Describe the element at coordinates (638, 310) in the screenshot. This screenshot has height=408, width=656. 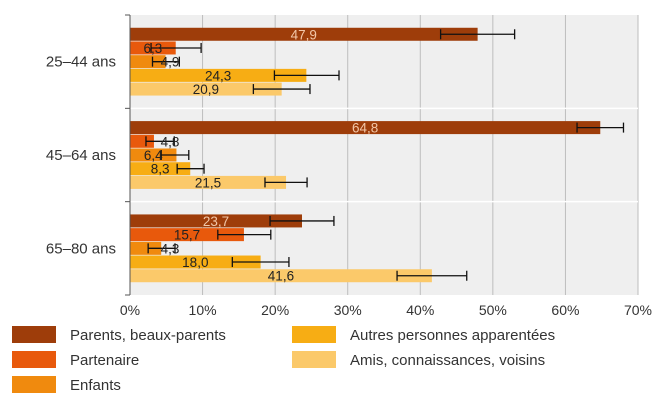
I see `x-tick-label: 70%` at that location.